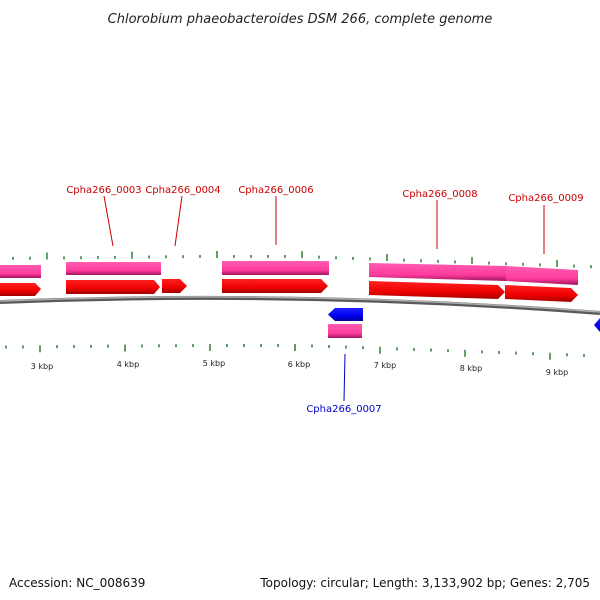 Image resolution: width=600 pixels, height=600 pixels. I want to click on gene-label-Cpha266_0004: Cpha266_0004, so click(182, 190).